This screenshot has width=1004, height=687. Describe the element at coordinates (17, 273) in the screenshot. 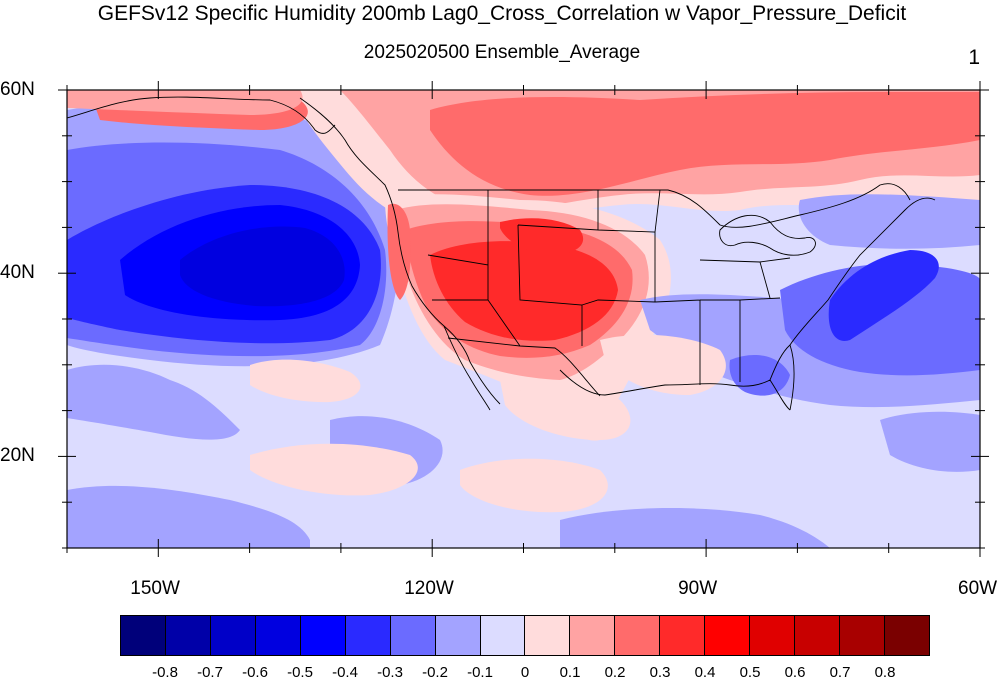

I see `lat-tick-label: 40N` at that location.